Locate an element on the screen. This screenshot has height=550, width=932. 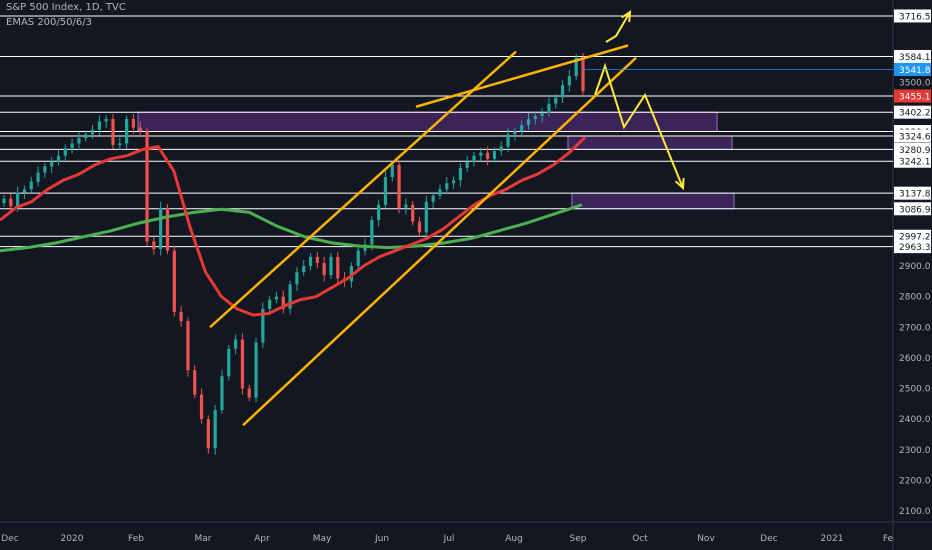
price-level-label: 3455.1 is located at coordinates (915, 98).